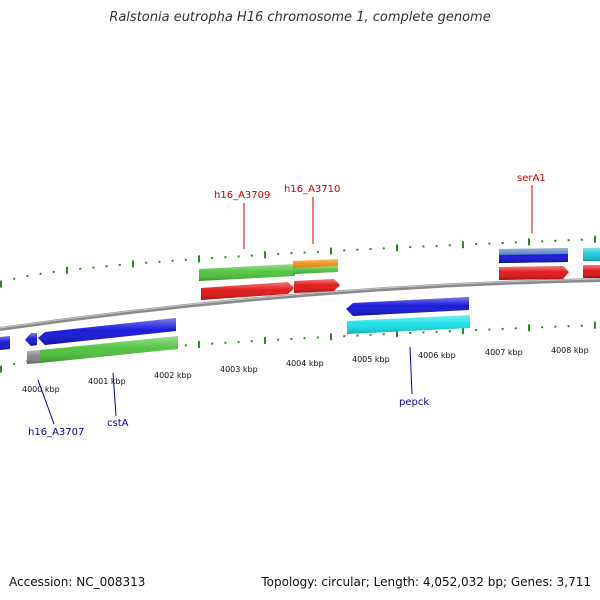 The width and height of the screenshot is (600, 600). I want to click on upper-tick-row, so click(298, 261).